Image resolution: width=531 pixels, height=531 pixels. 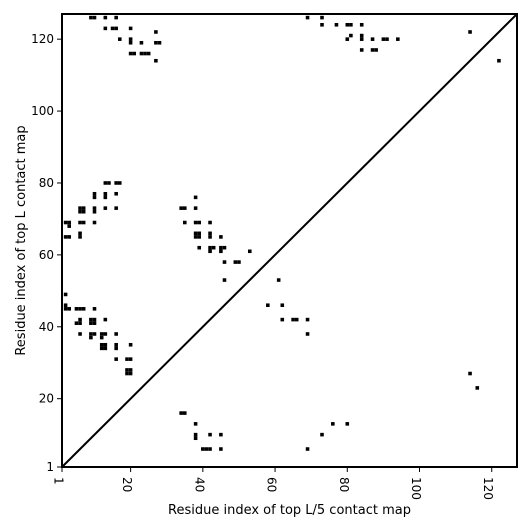 What do you see at coordinates (46, 183) in the screenshot?
I see `y-tick-label: 80` at bounding box center [46, 183].